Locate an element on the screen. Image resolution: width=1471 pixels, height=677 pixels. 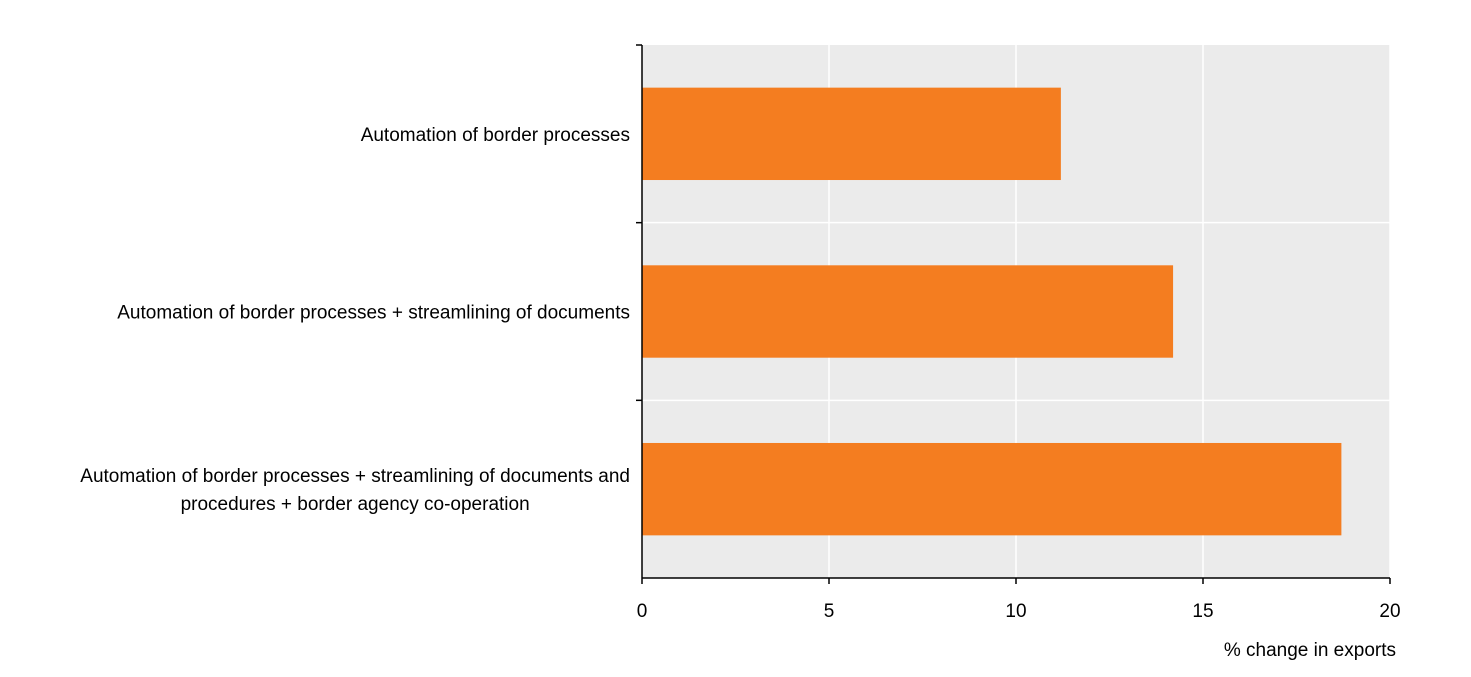
y-ticks is located at coordinates (639, 223).